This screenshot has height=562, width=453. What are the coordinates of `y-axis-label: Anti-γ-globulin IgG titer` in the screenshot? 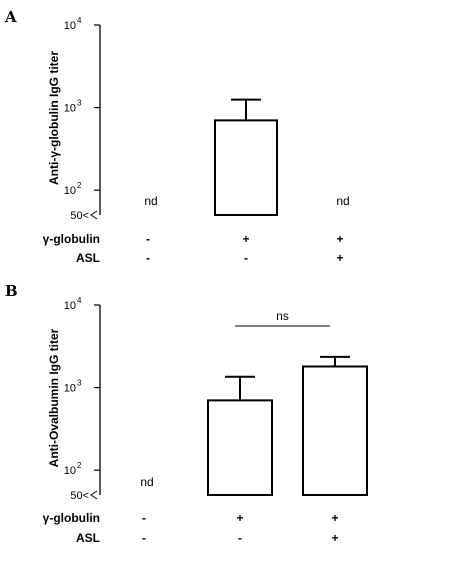 It's located at (54, 118).